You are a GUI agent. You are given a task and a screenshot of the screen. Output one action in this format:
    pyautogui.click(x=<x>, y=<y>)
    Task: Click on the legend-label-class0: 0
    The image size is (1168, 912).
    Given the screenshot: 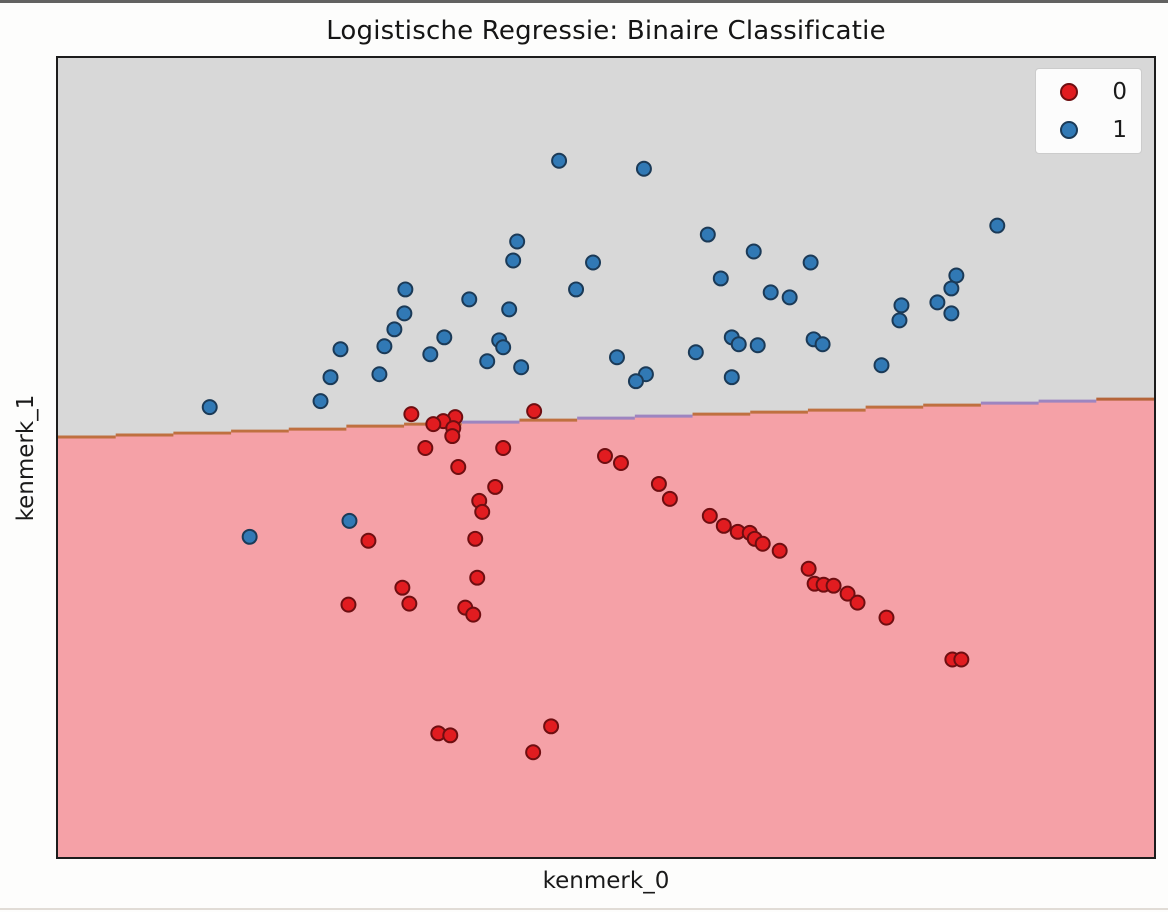 What is the action you would take?
    pyautogui.click(x=1119, y=91)
    